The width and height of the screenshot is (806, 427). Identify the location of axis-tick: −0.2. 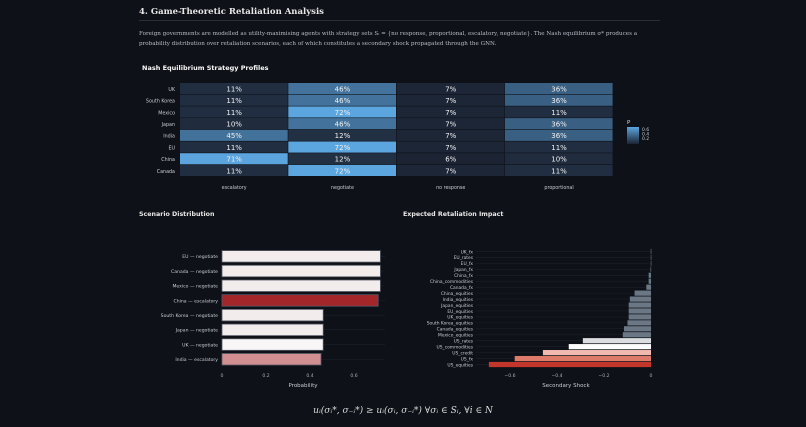
(603, 376).